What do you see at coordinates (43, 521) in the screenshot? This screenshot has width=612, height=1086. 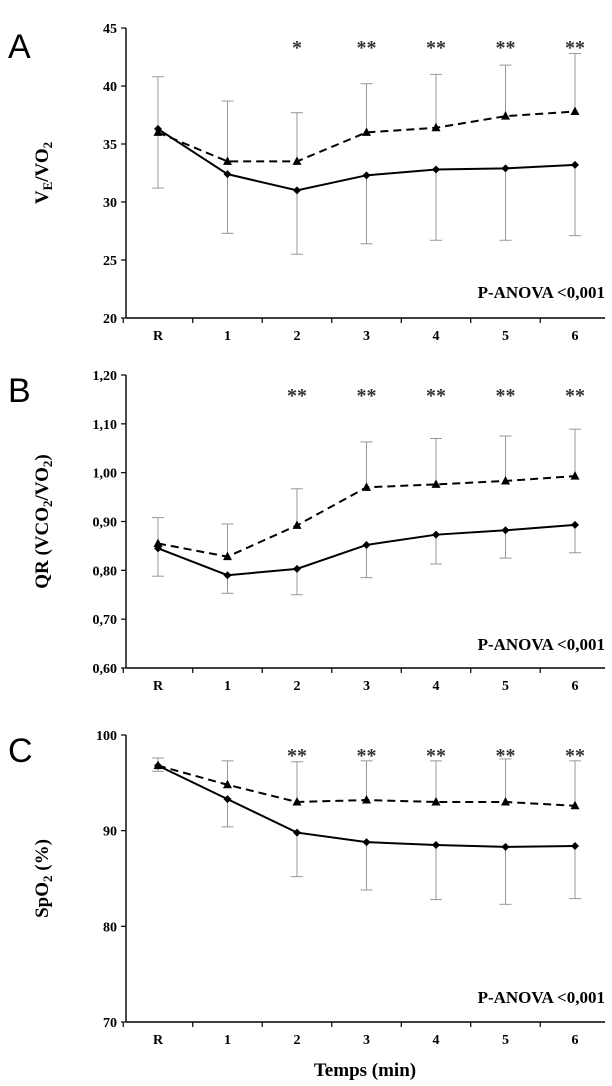 I see `y-axis-label: QR (VCO2/VO2)` at bounding box center [43, 521].